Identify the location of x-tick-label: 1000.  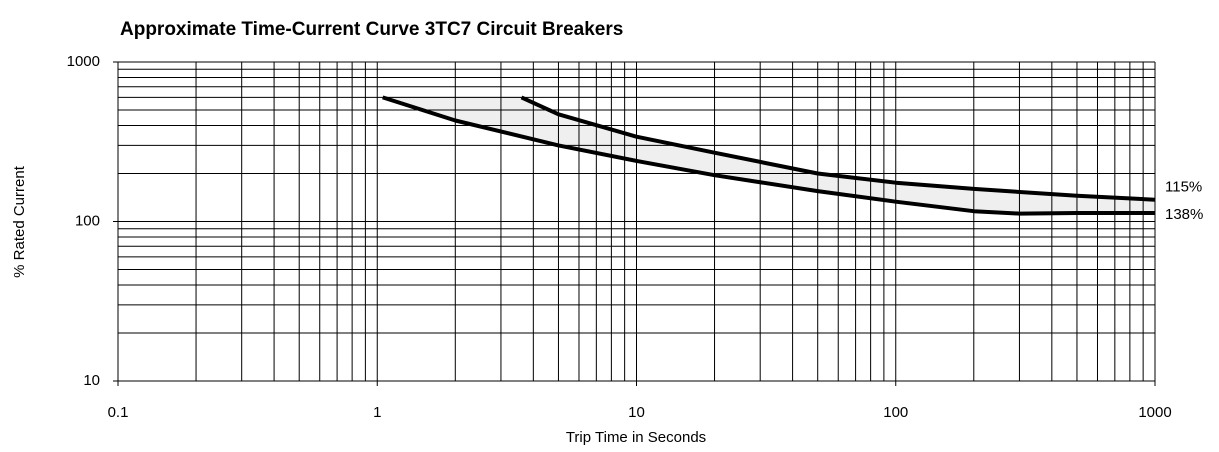
(1154, 412).